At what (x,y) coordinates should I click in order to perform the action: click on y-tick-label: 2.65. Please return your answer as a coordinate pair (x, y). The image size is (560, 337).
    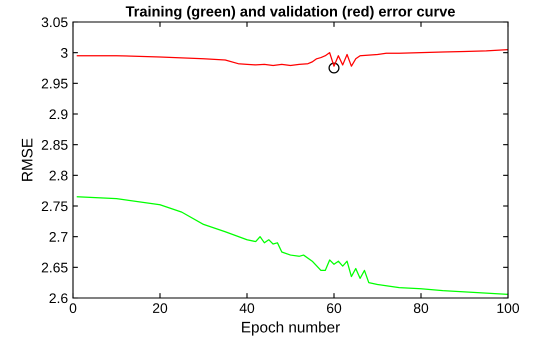
    Looking at the image, I should click on (55, 267).